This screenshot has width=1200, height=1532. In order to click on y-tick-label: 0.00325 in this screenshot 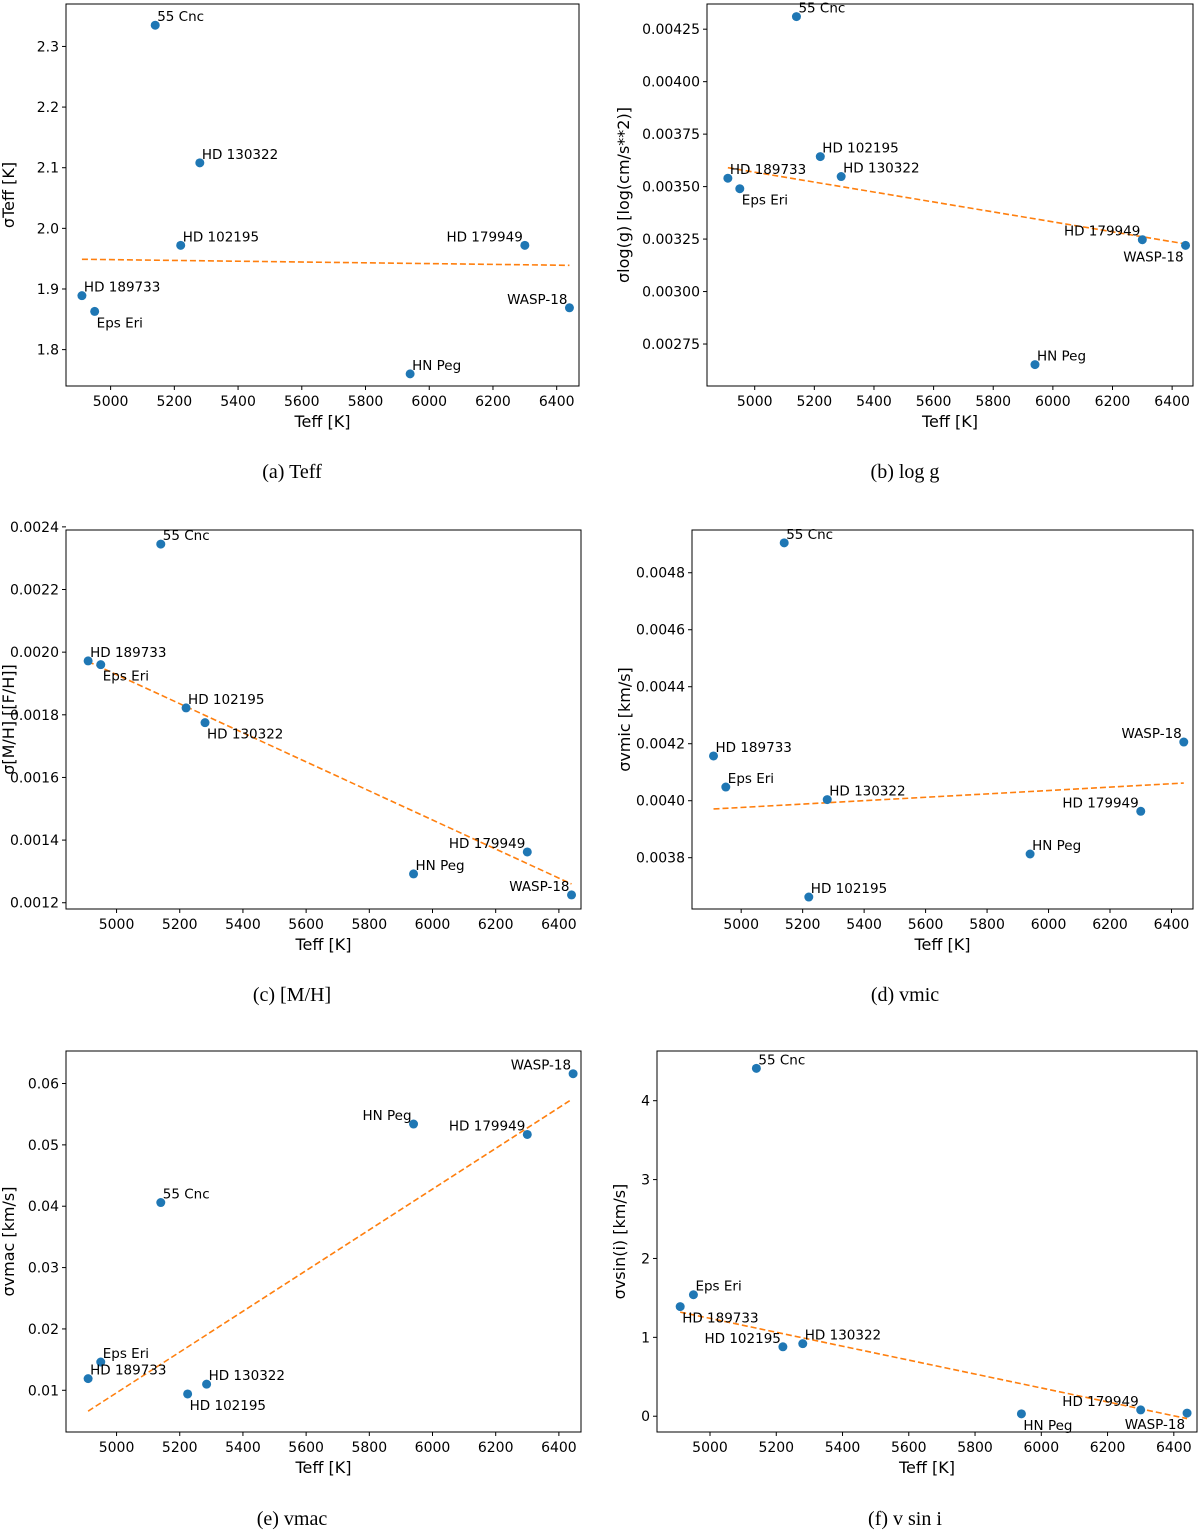, I will do `click(671, 240)`.